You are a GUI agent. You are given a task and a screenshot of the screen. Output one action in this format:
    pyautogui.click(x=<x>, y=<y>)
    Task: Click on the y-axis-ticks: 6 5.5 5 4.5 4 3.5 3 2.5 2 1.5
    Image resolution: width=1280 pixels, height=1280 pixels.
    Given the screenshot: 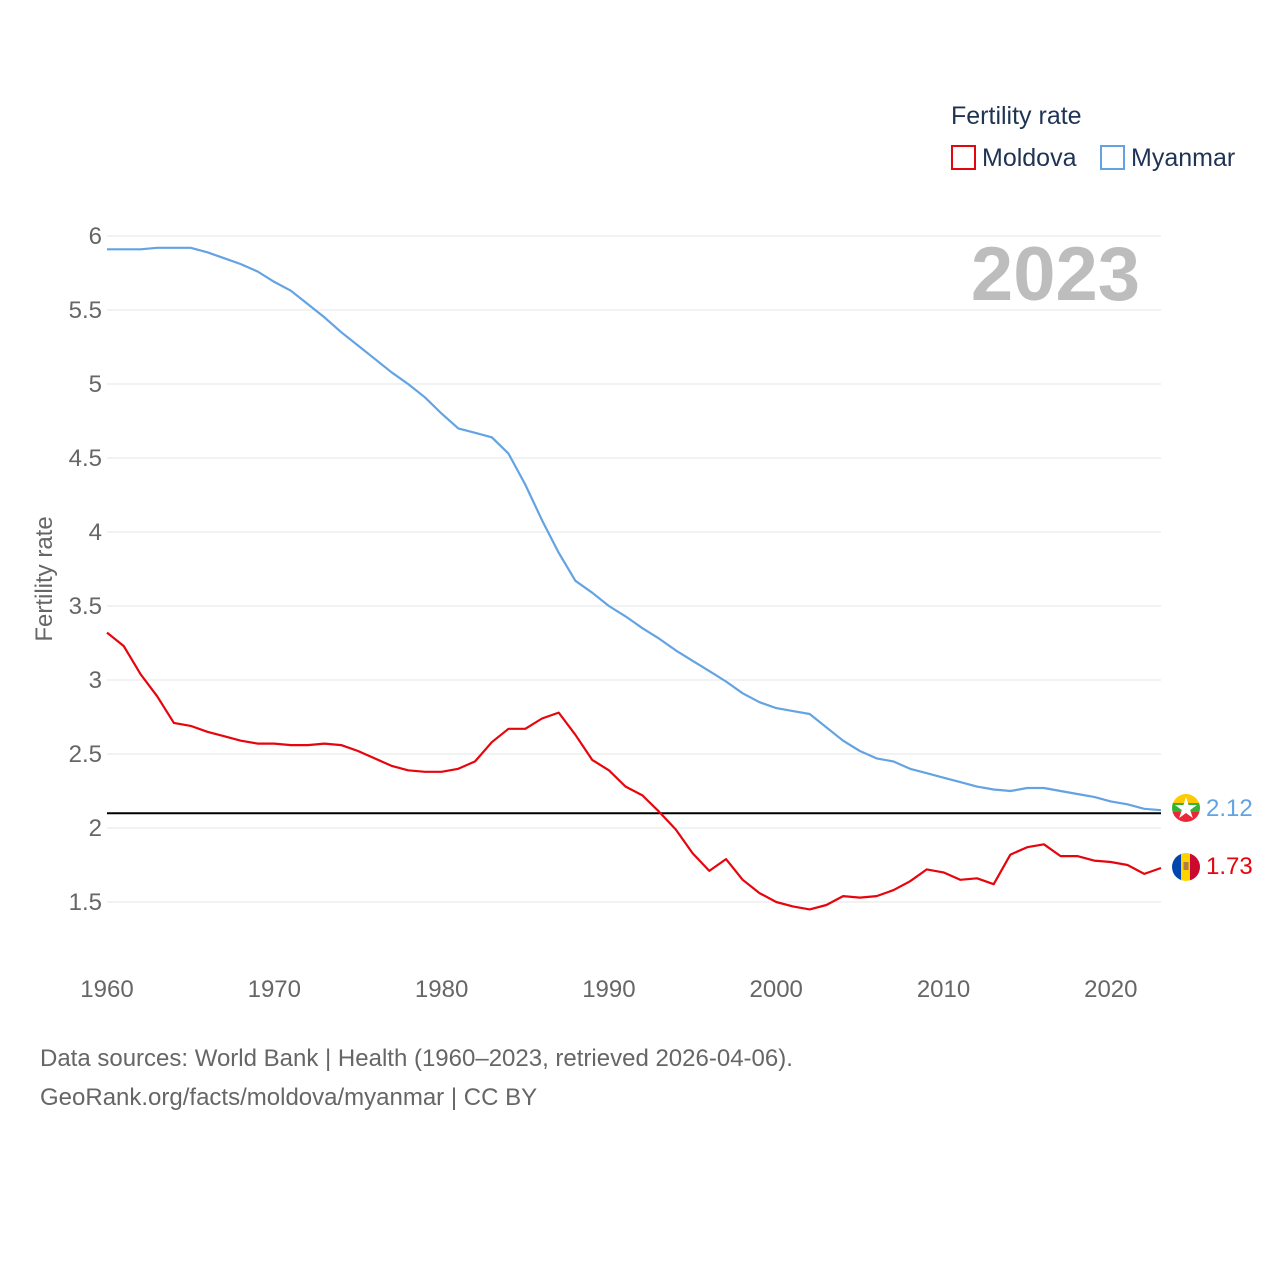 What is the action you would take?
    pyautogui.click(x=85, y=569)
    